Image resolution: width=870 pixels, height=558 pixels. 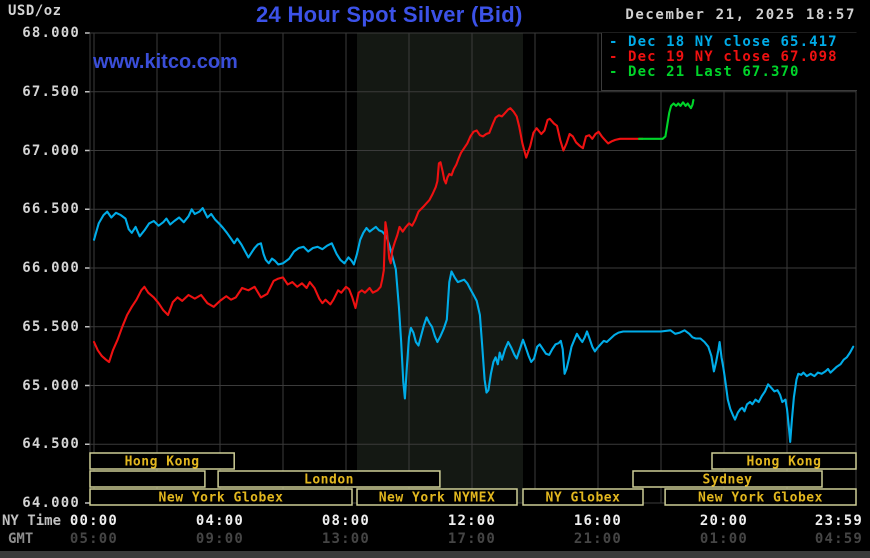 I want to click on page-title: 24 Hour Spot Silver (Bid), so click(x=389, y=14).